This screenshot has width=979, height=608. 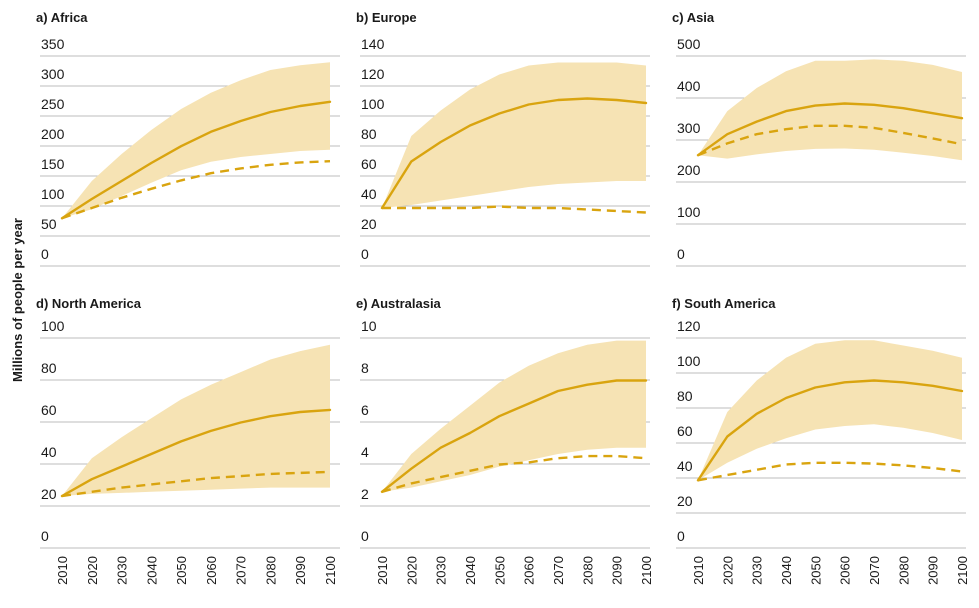 What do you see at coordinates (365, 368) in the screenshot?
I see `y-tick-label: 8` at bounding box center [365, 368].